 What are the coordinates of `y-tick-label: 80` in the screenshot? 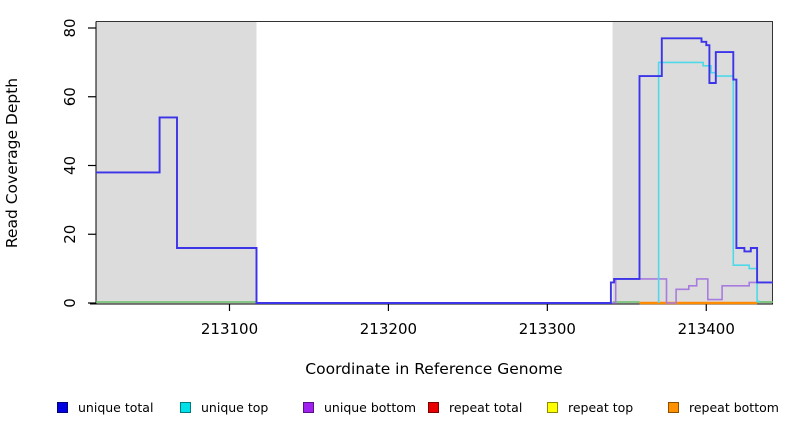 It's located at (70, 27).